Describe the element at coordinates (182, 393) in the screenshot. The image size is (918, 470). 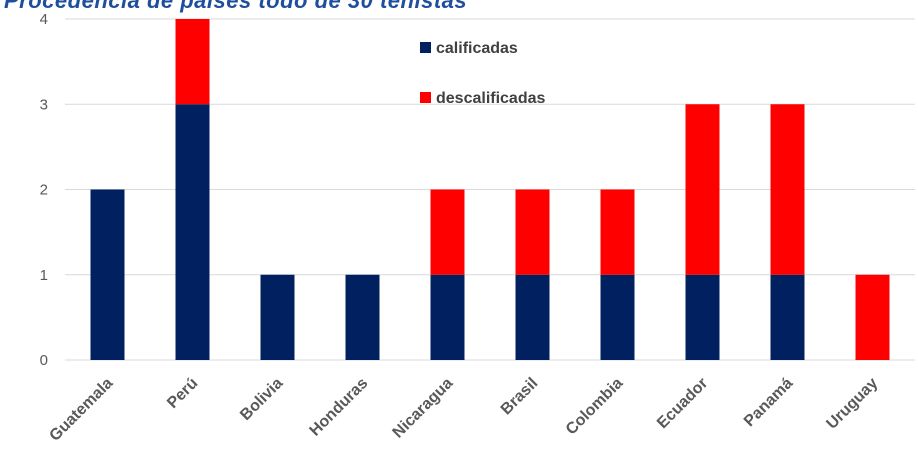
I see `x-tick-label: Perú` at that location.